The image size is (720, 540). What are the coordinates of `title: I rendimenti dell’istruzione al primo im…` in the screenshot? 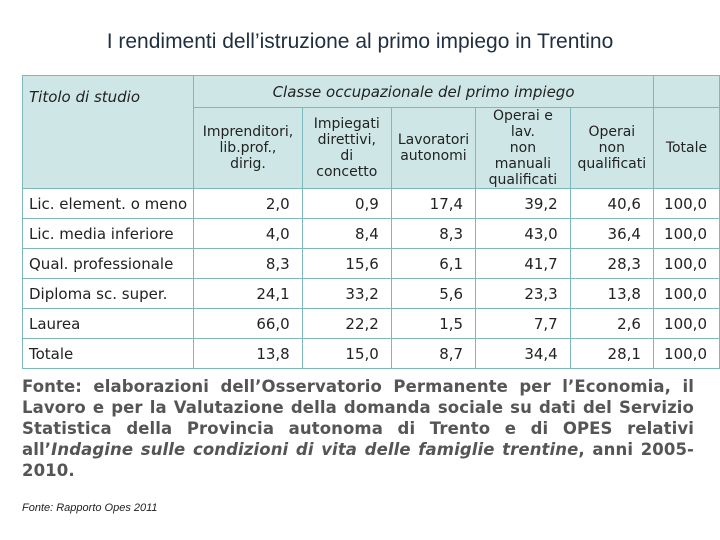 It's located at (360, 41).